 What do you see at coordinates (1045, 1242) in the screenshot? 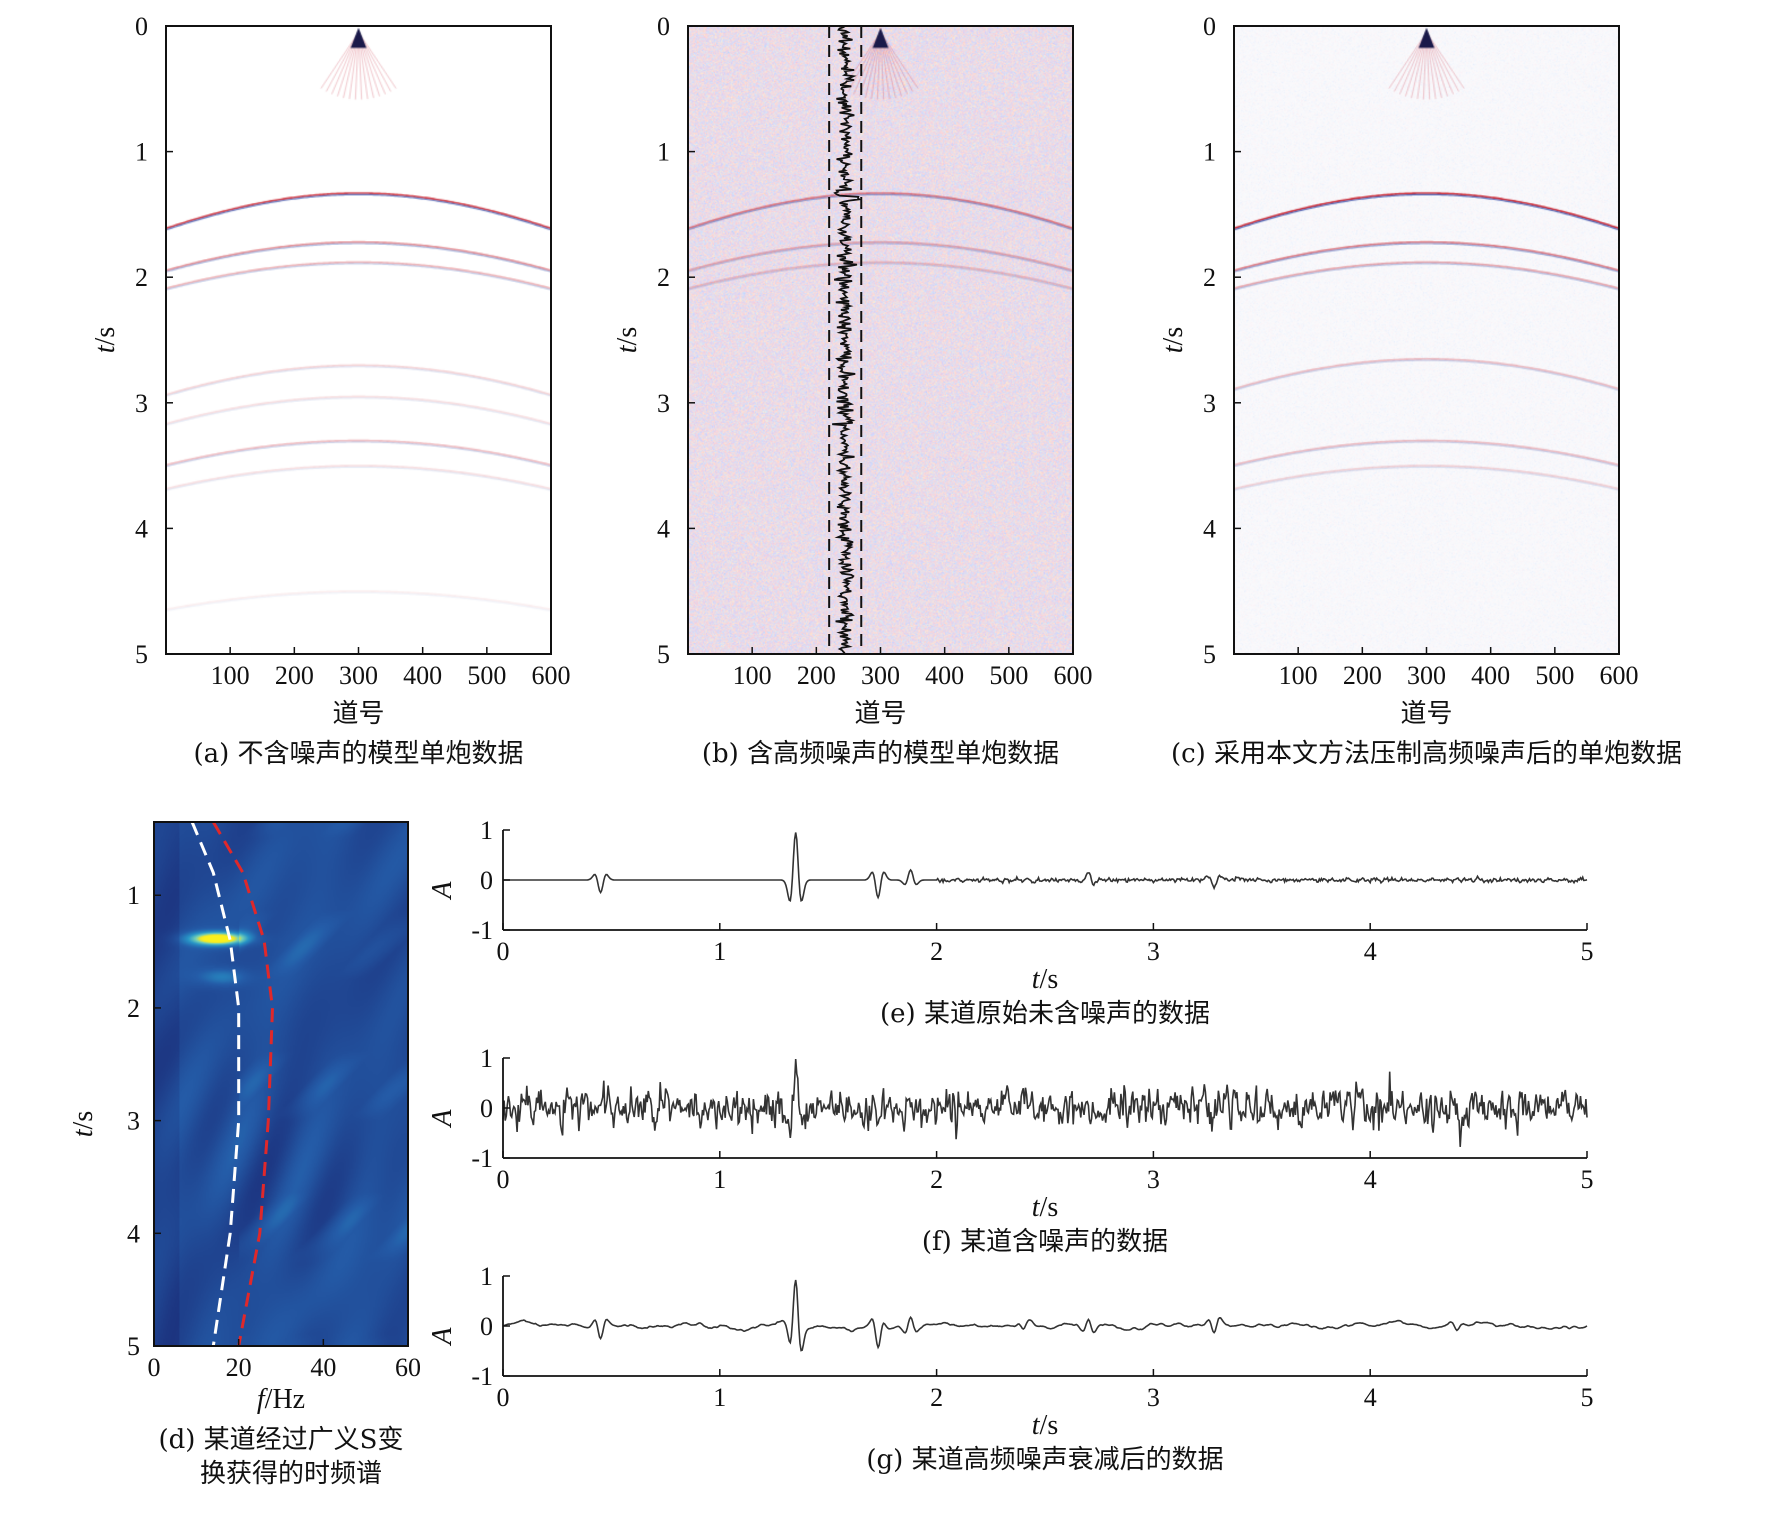
I see `panel-caption: (f) 某道含噪声的数据` at bounding box center [1045, 1242].